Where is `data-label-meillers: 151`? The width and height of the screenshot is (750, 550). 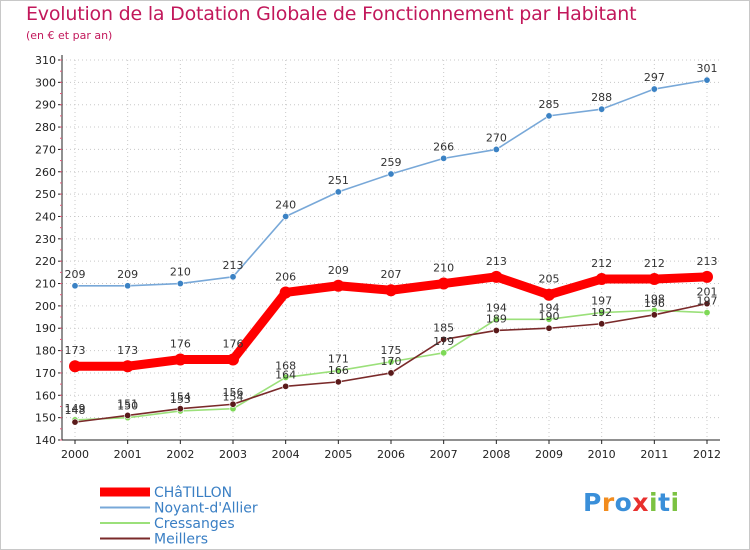 data-label-meillers: 151 is located at coordinates (127, 403).